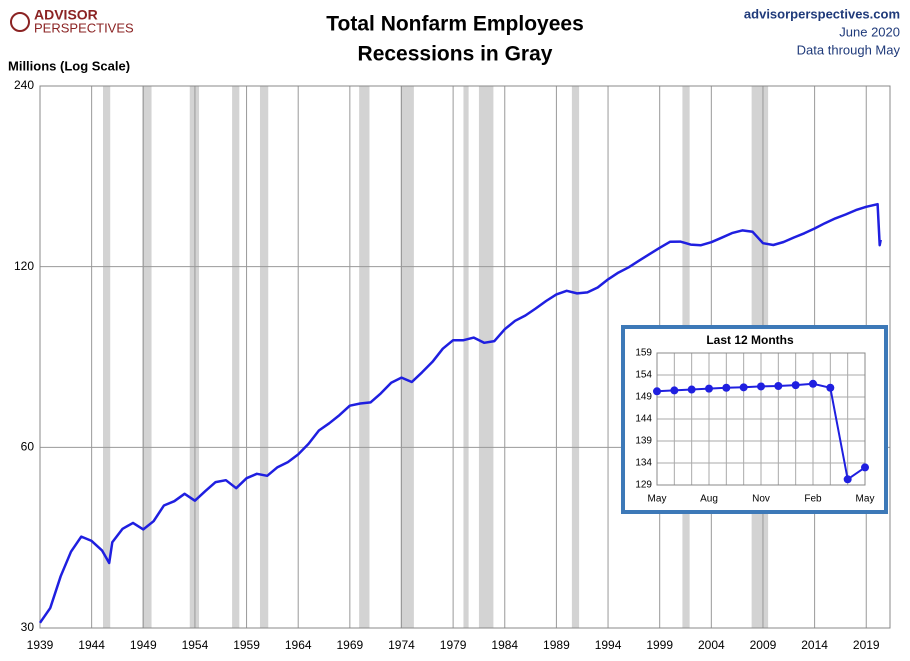  Describe the element at coordinates (849, 49) in the screenshot. I see `data-note: Data through May` at that location.